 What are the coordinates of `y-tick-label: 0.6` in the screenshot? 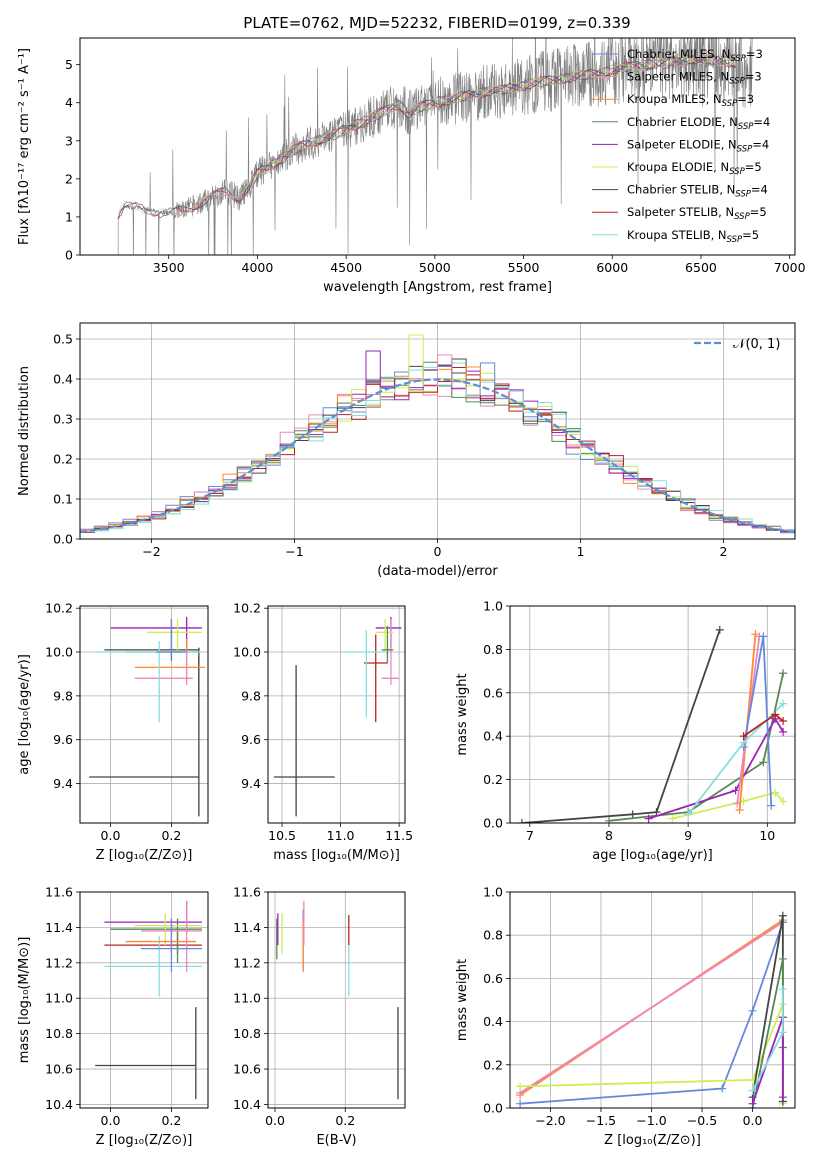 It's located at (493, 692).